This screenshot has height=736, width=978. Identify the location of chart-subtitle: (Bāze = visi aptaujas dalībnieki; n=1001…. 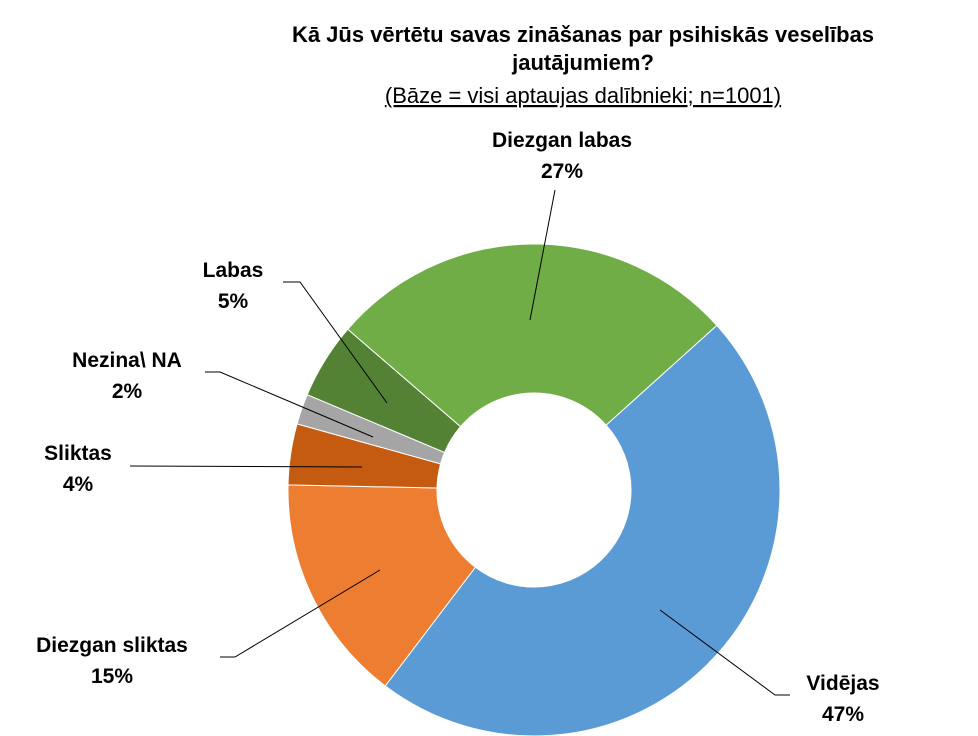
(583, 95).